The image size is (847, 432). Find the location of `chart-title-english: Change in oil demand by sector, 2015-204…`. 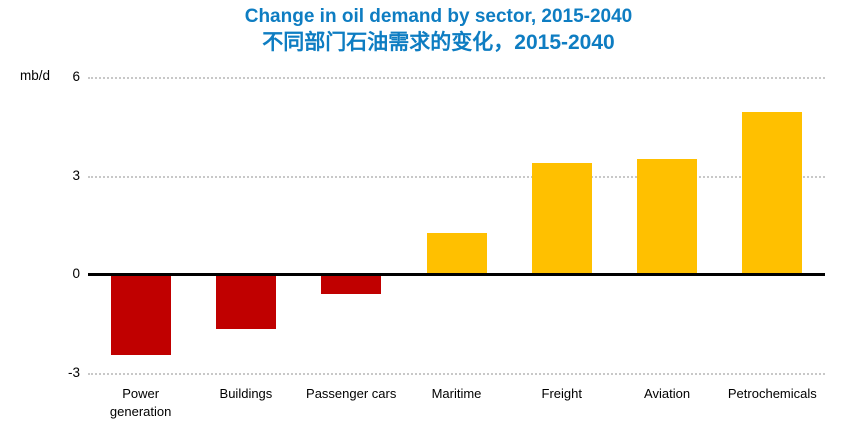

chart-title-english: Change in oil demand by sector, 2015-204… is located at coordinates (438, 16).